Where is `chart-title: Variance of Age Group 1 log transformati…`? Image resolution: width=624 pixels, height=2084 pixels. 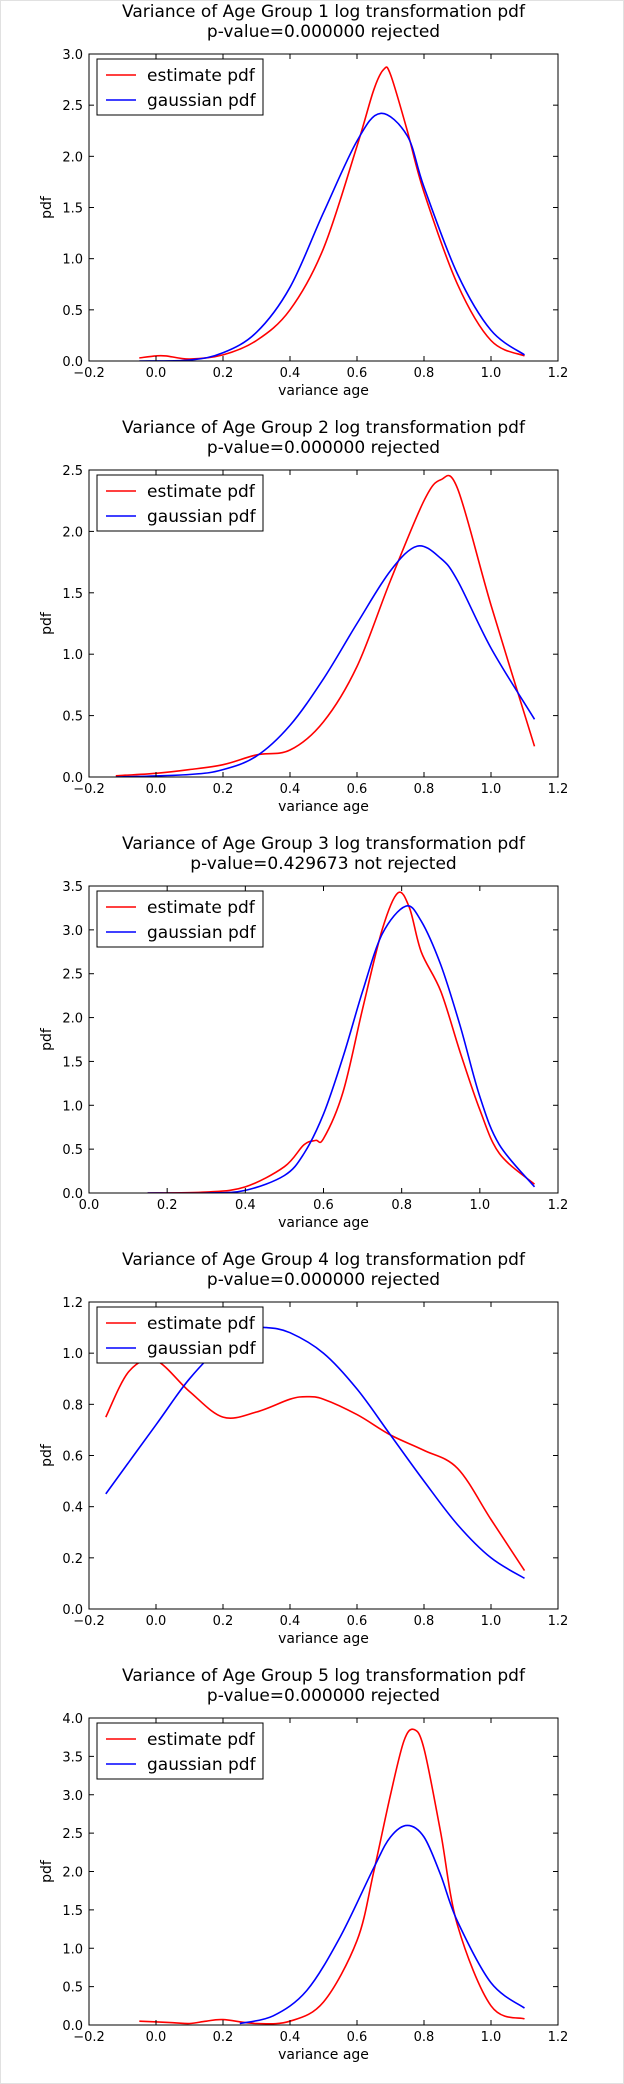 chart-title: Variance of Age Group 1 log transformati… is located at coordinates (324, 12).